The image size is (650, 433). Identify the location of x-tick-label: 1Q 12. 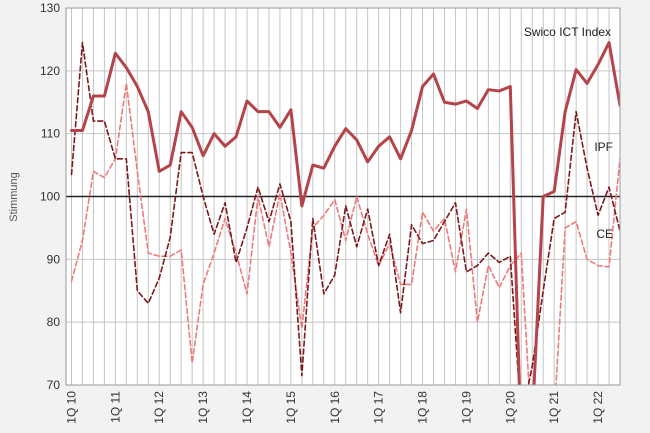
(159, 407).